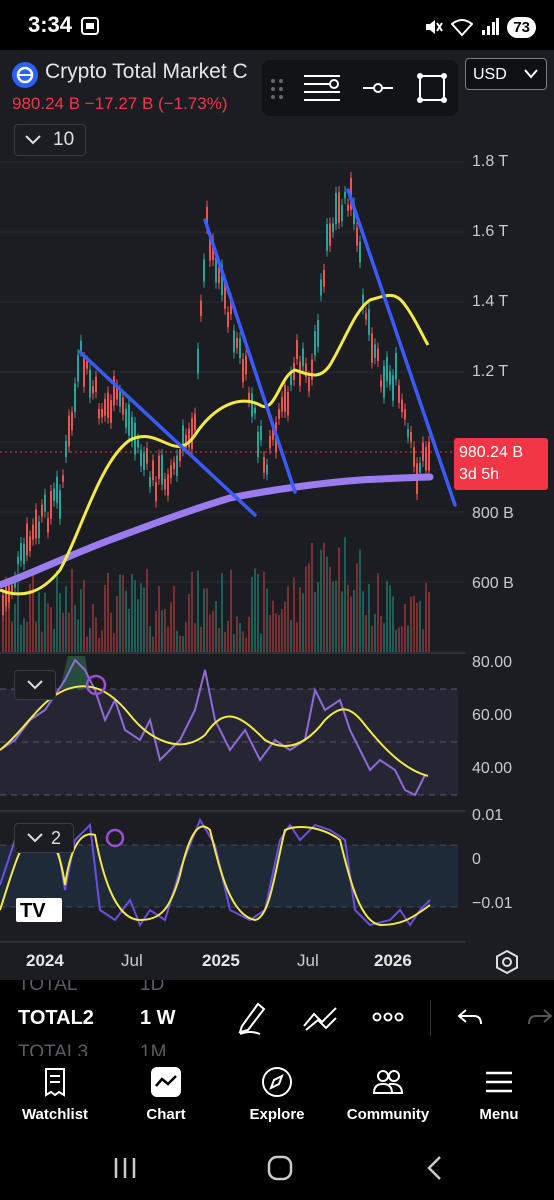 The height and width of the screenshot is (1200, 554). Describe the element at coordinates (320, 1018) in the screenshot. I see `trendline-tool-icon` at that location.